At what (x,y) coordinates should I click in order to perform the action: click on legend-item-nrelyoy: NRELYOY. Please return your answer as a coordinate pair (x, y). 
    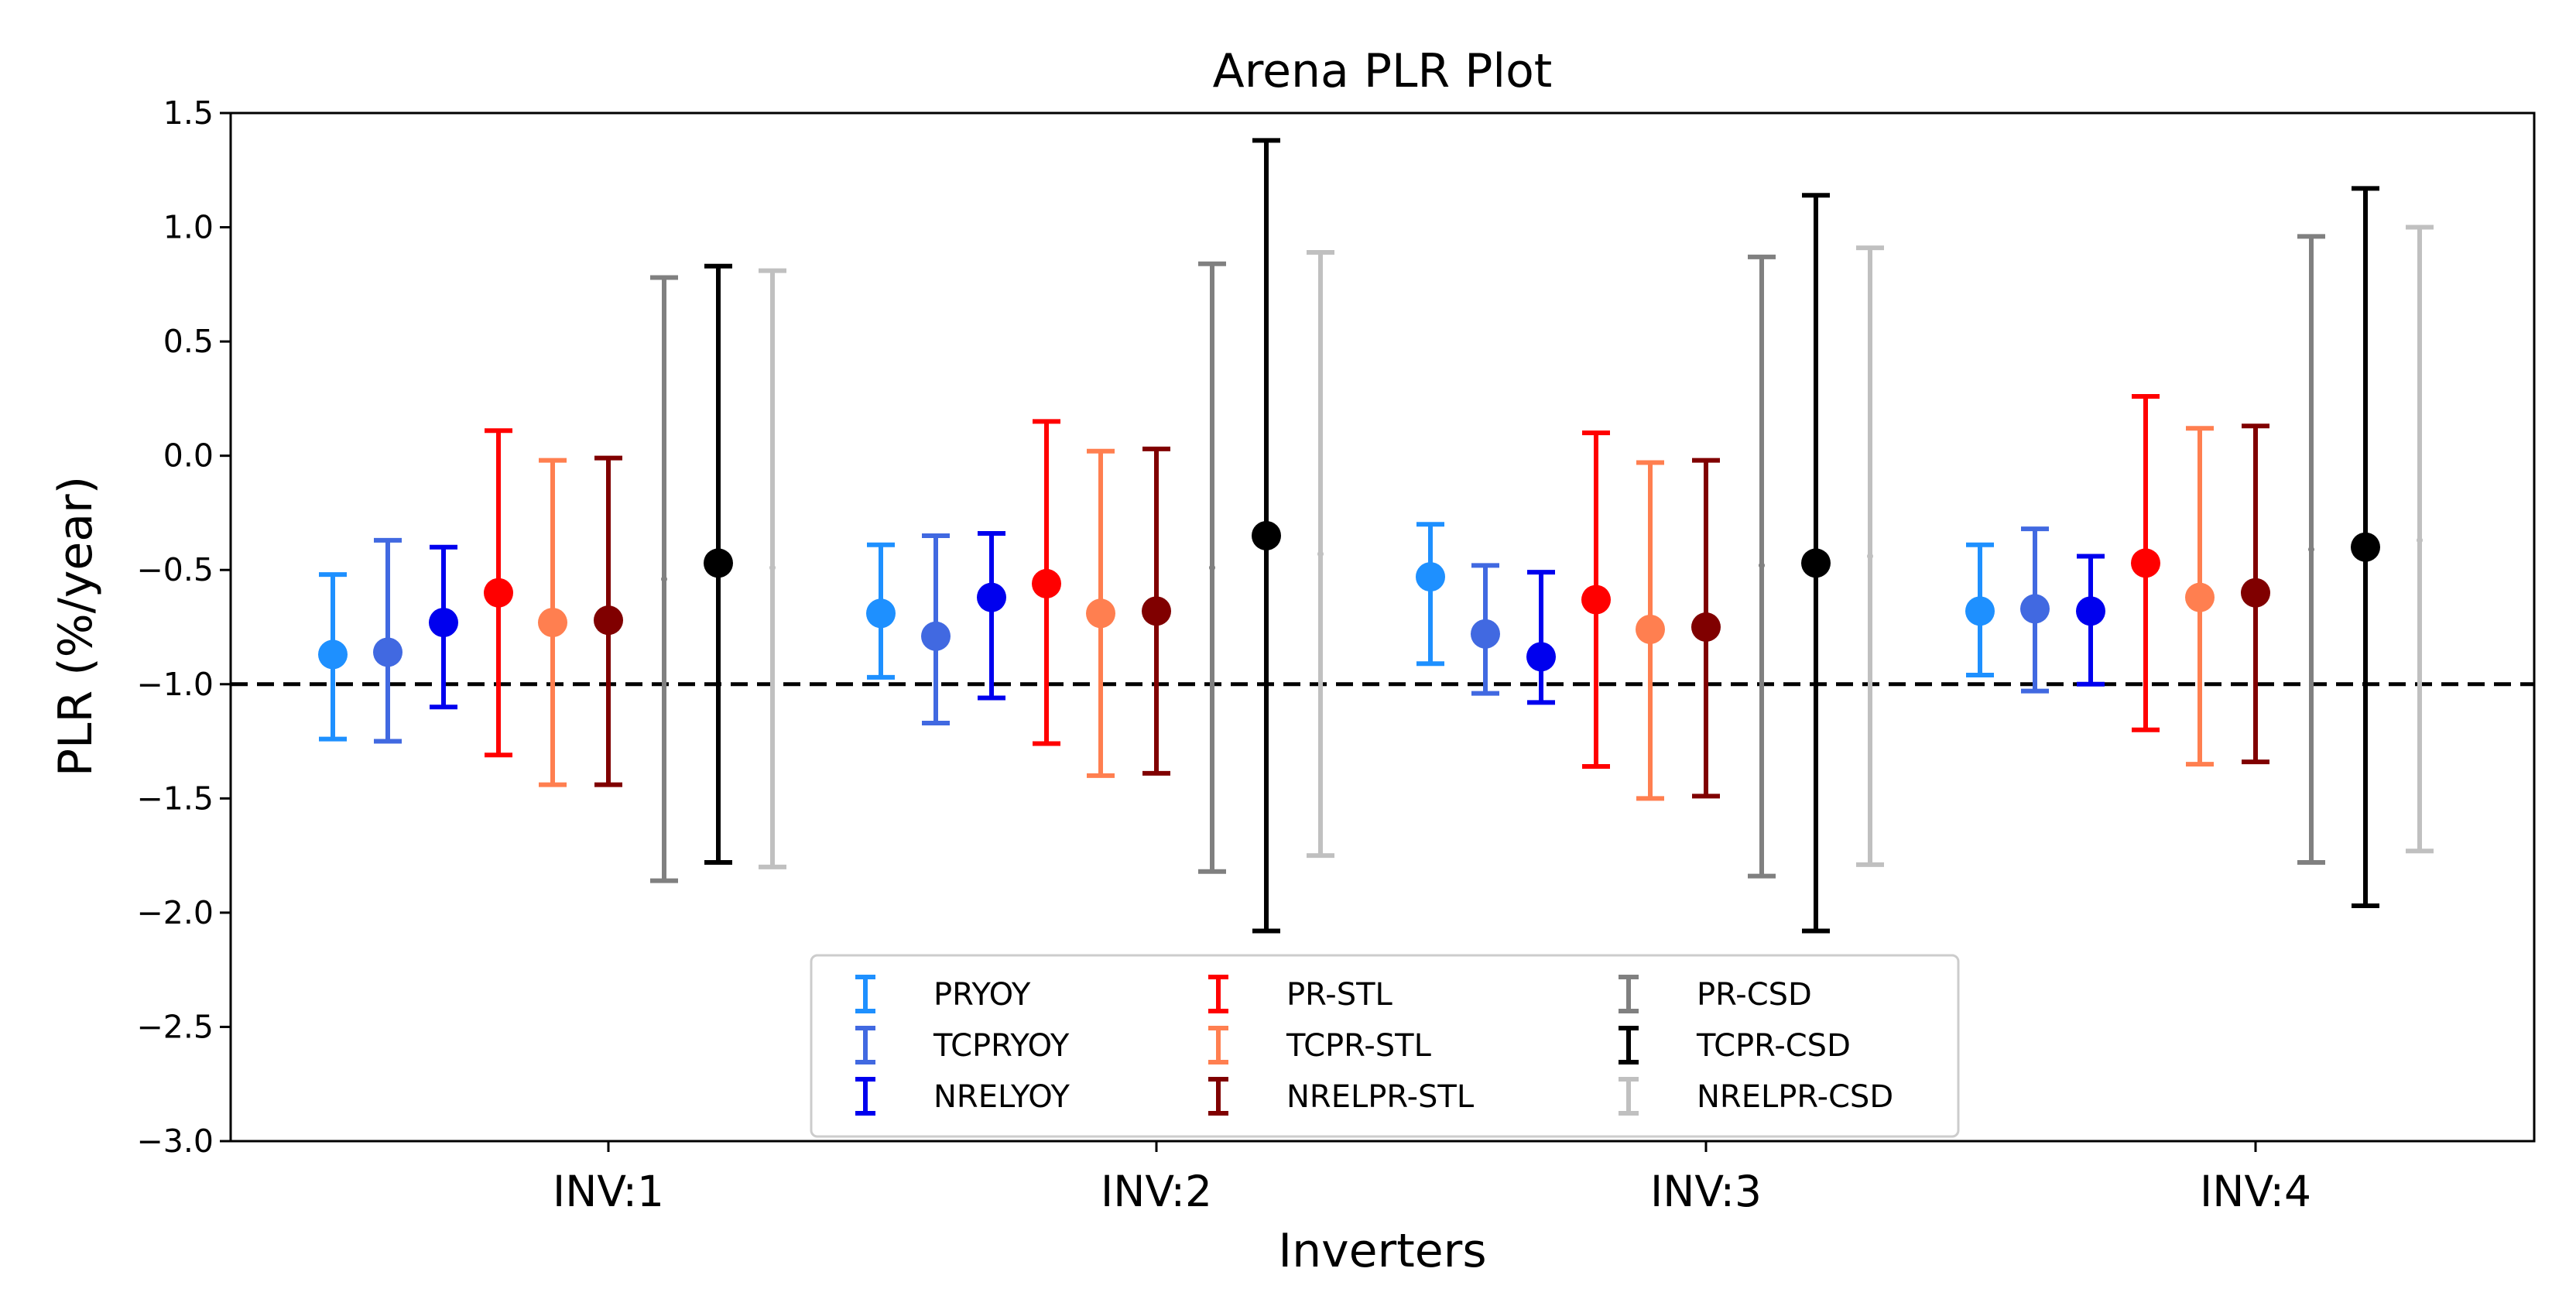
    Looking at the image, I should click on (962, 1097).